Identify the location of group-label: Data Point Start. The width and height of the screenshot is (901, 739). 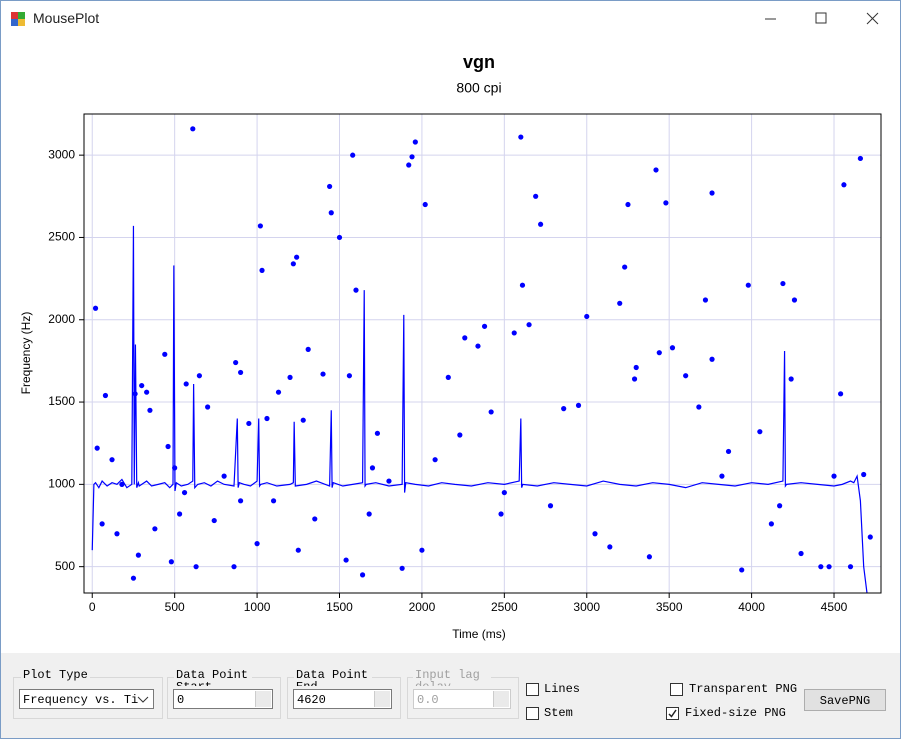
(213, 677).